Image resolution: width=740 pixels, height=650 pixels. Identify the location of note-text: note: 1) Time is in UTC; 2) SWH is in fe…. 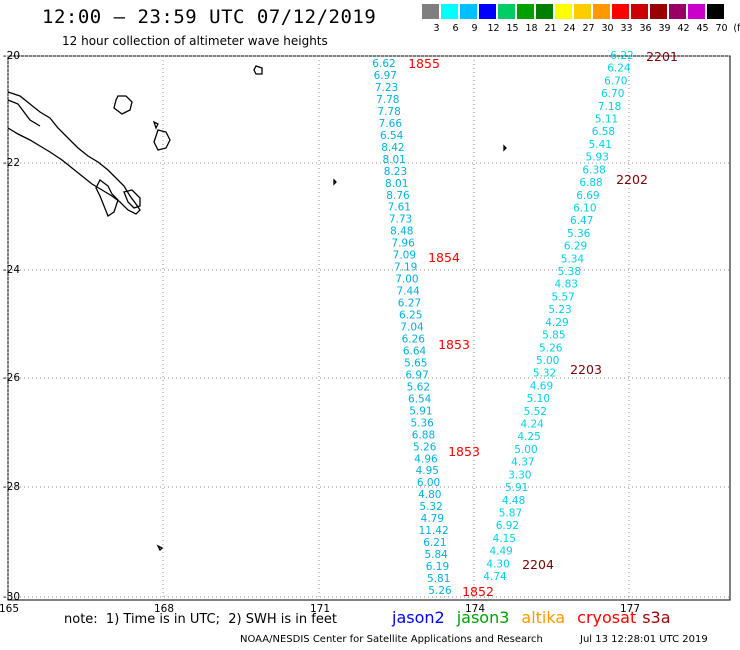
(200, 619).